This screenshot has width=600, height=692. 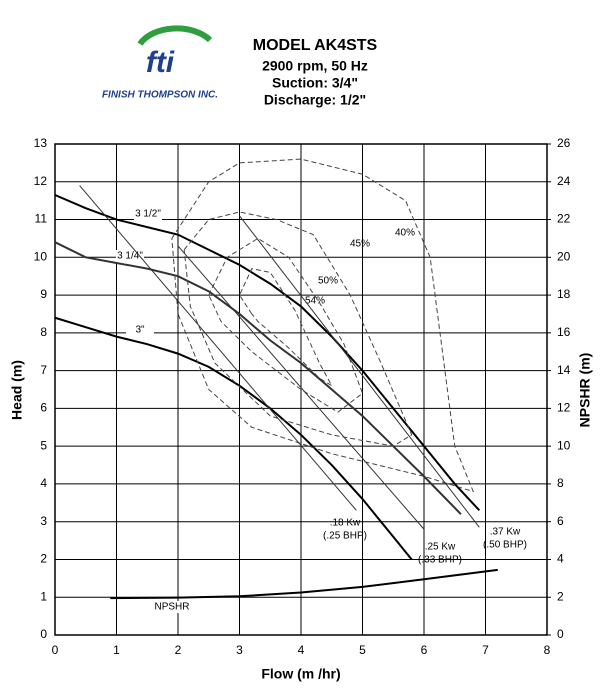 I want to click on y-tick-label: 5, so click(x=43, y=445).